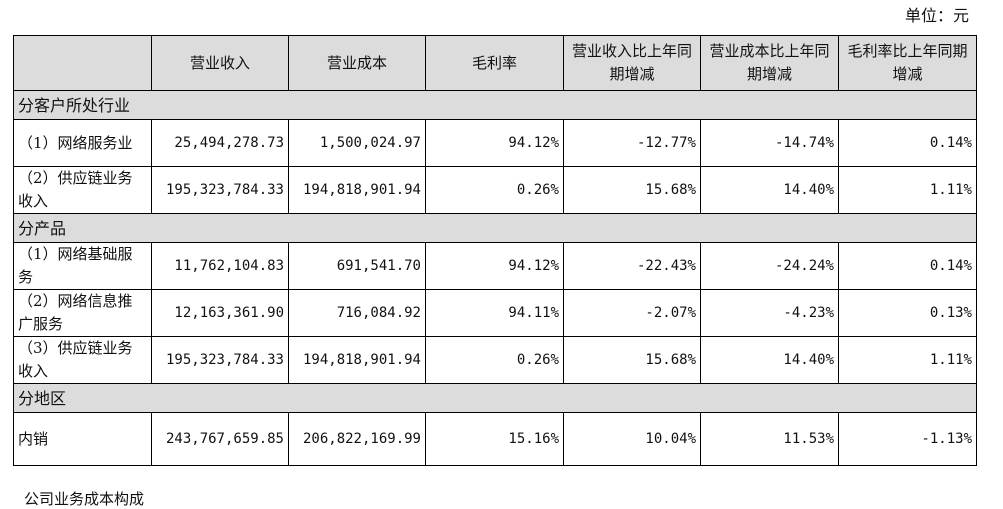  Describe the element at coordinates (907, 313) in the screenshot. I see `margin-change-cell: 0.13%` at that location.